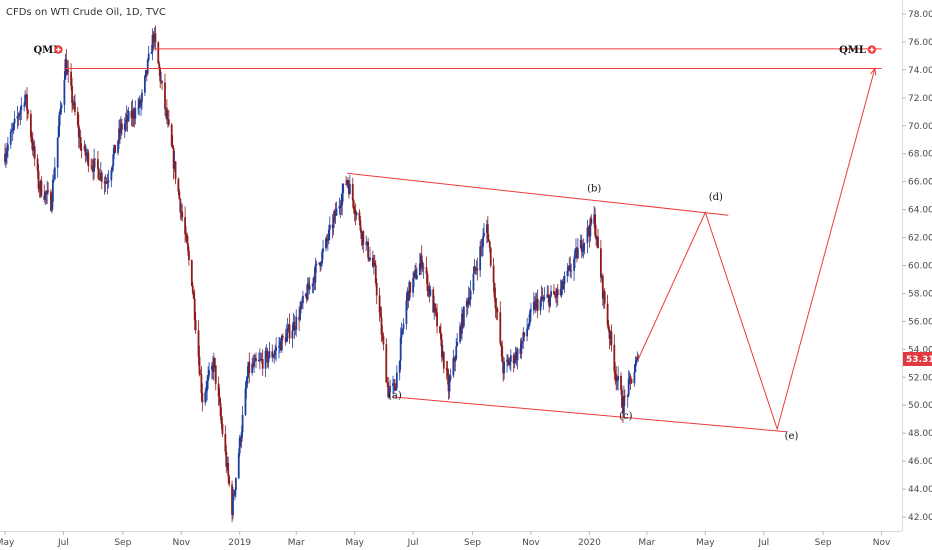 This screenshot has height=550, width=932. Describe the element at coordinates (122, 543) in the screenshot. I see `x-tick-label: Sep` at that location.